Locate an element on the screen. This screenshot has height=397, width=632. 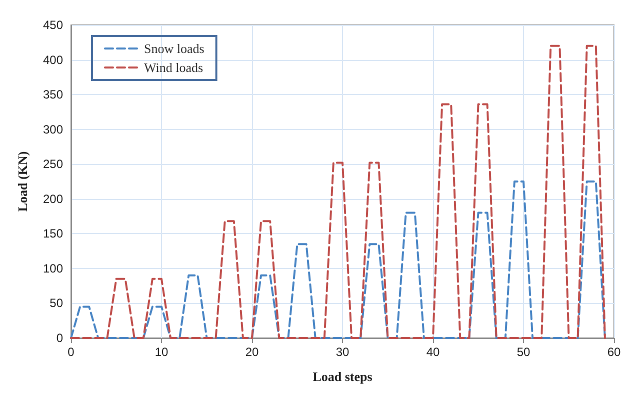
x-axis-title: Load steps is located at coordinates (342, 376).